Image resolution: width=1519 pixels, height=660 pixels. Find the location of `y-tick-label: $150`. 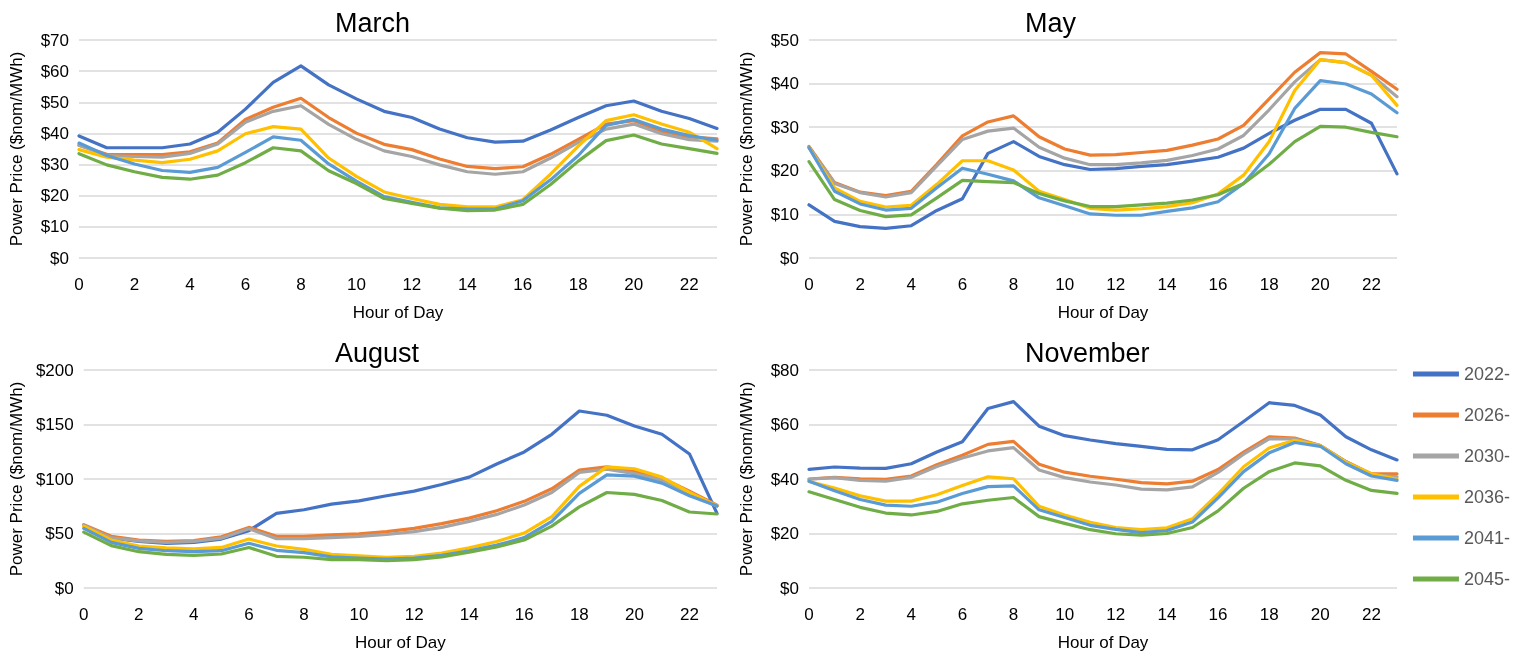

y-tick-label: $150 is located at coordinates (54, 424).